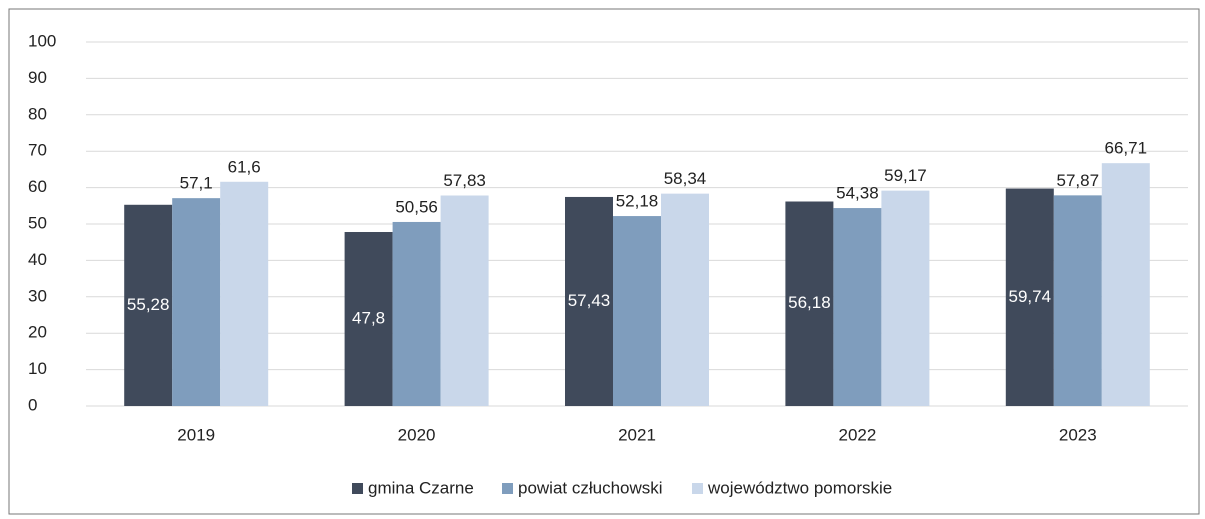 The width and height of the screenshot is (1205, 519). I want to click on data-label: 55,28, so click(148, 304).